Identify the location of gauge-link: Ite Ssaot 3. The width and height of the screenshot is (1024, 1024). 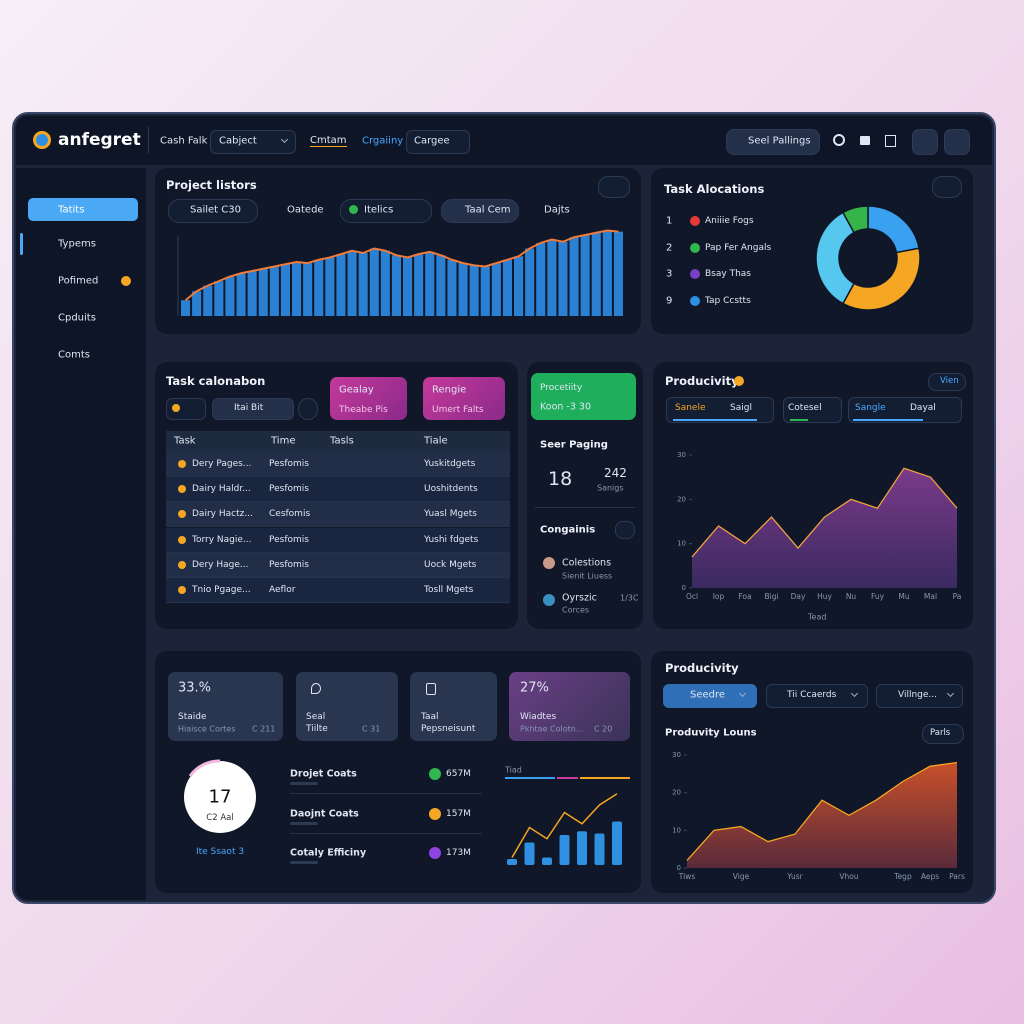
(220, 852).